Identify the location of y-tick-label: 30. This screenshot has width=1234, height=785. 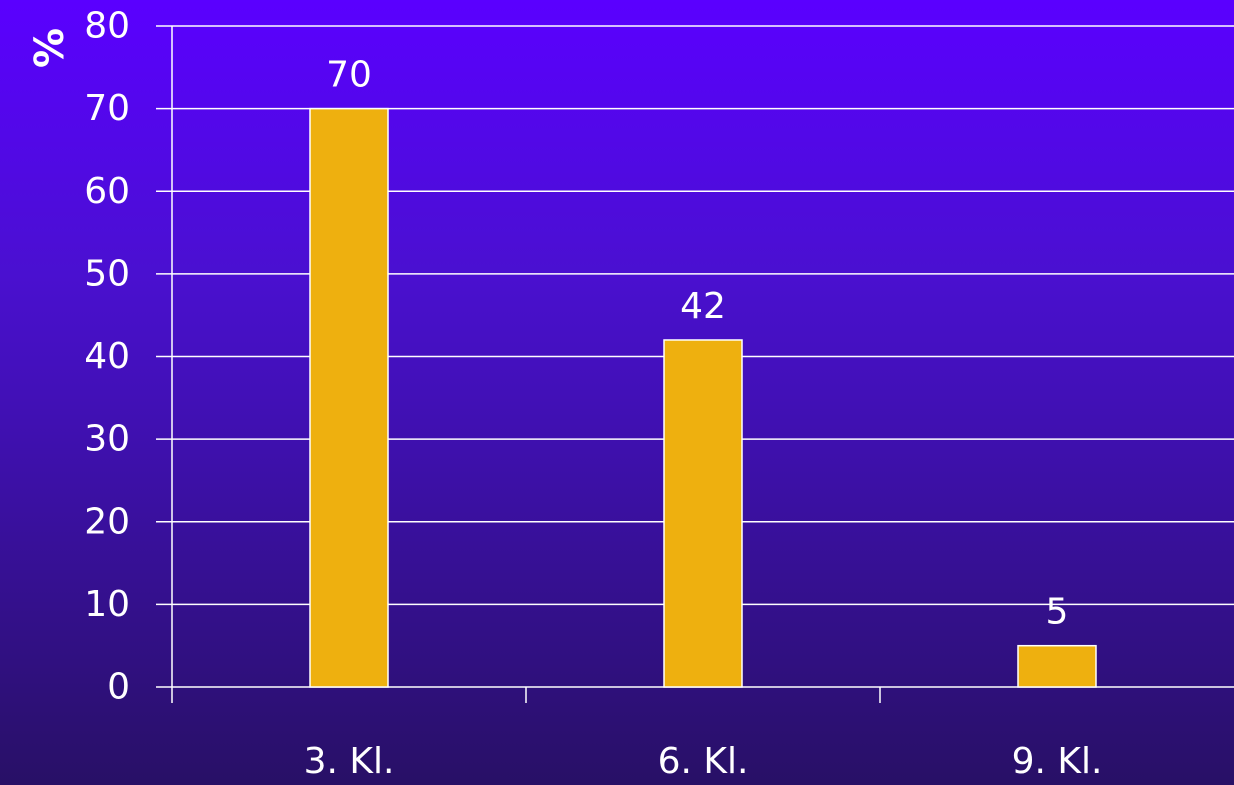
(107, 439).